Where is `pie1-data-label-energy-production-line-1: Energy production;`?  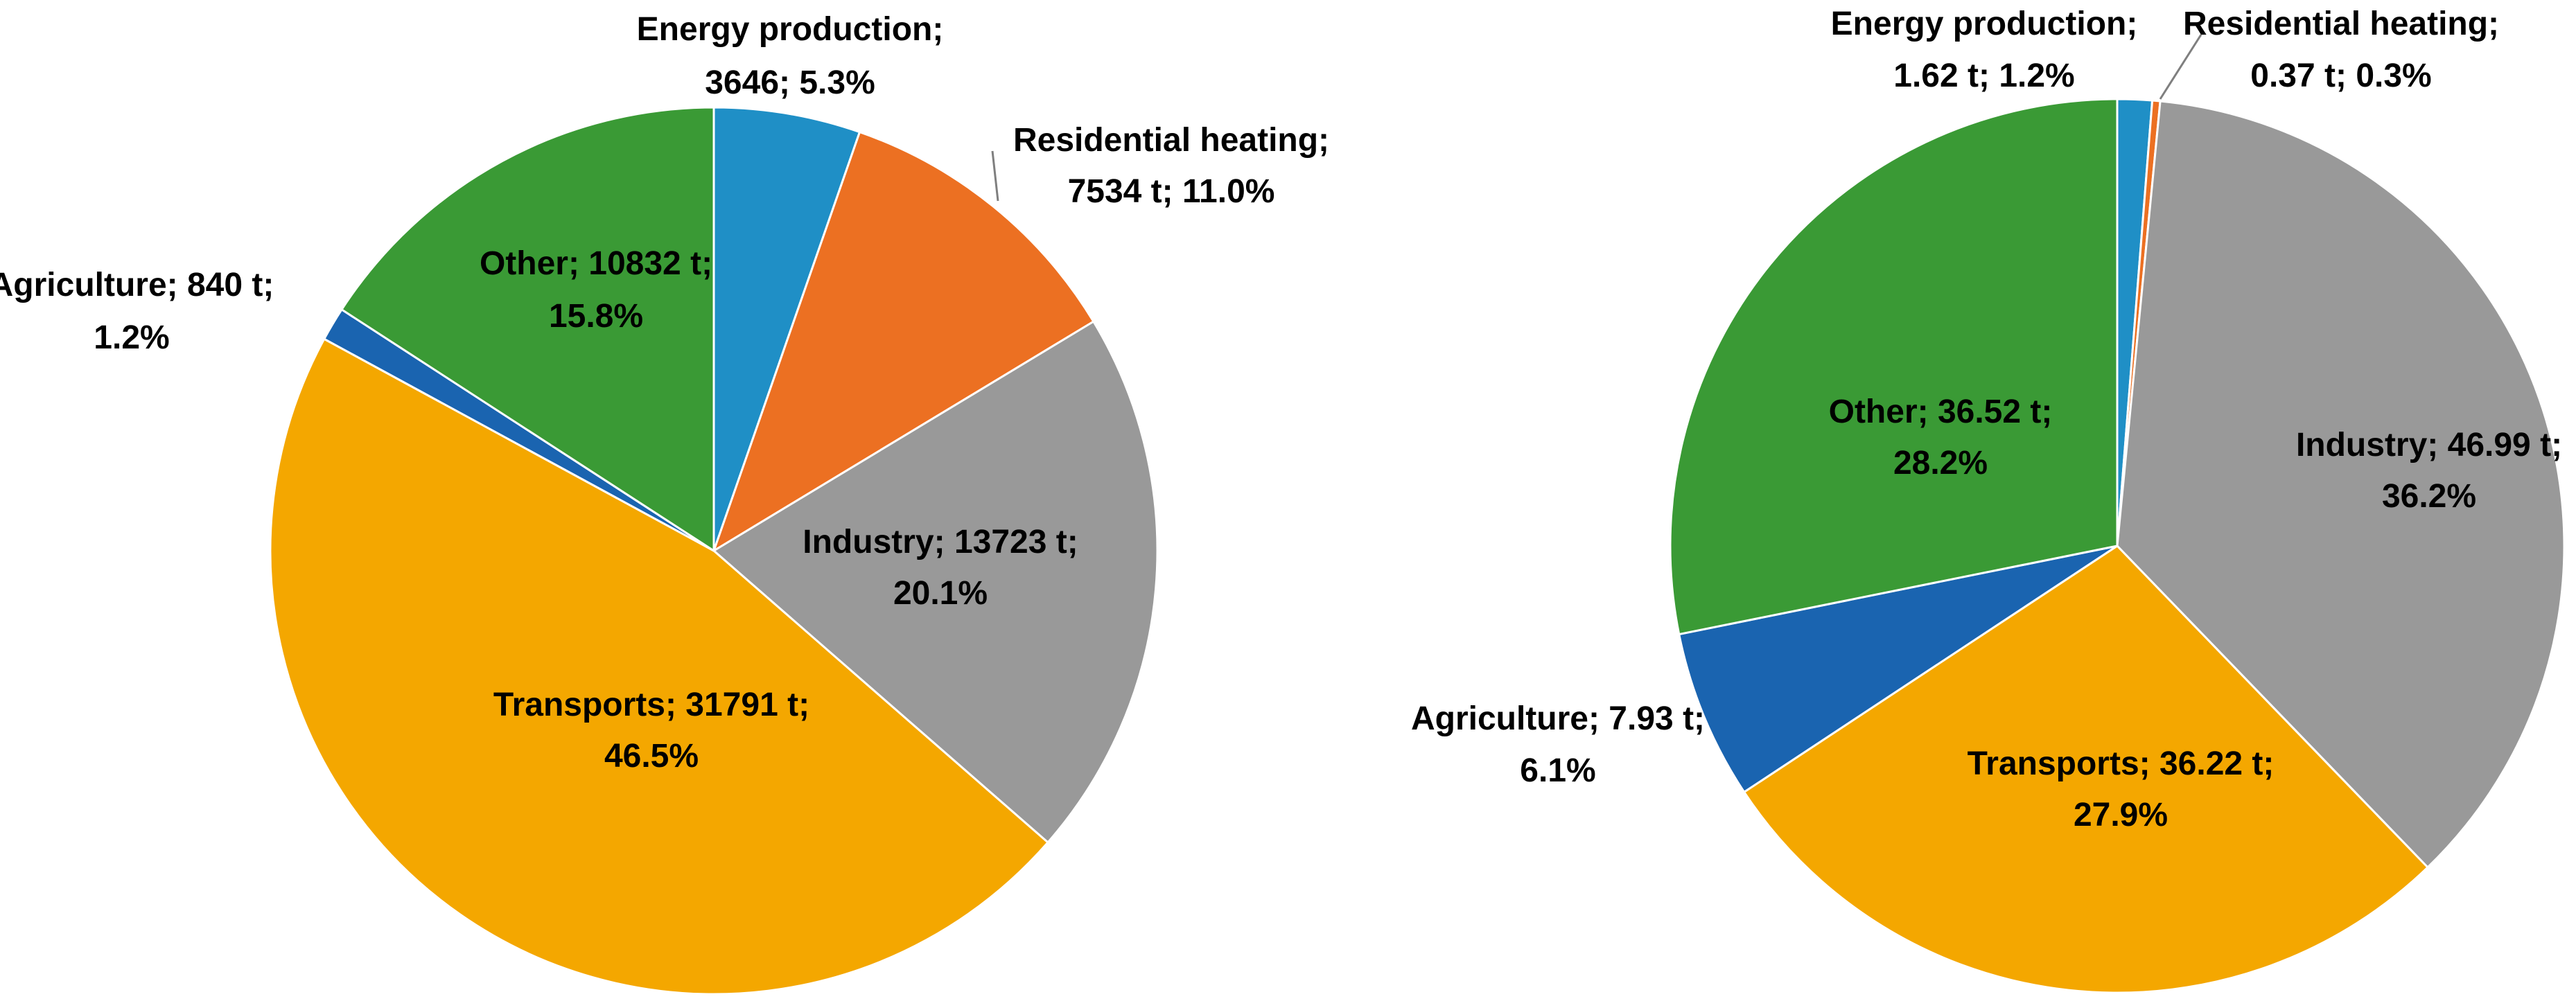 pie1-data-label-energy-production-line-1: Energy production; is located at coordinates (790, 29).